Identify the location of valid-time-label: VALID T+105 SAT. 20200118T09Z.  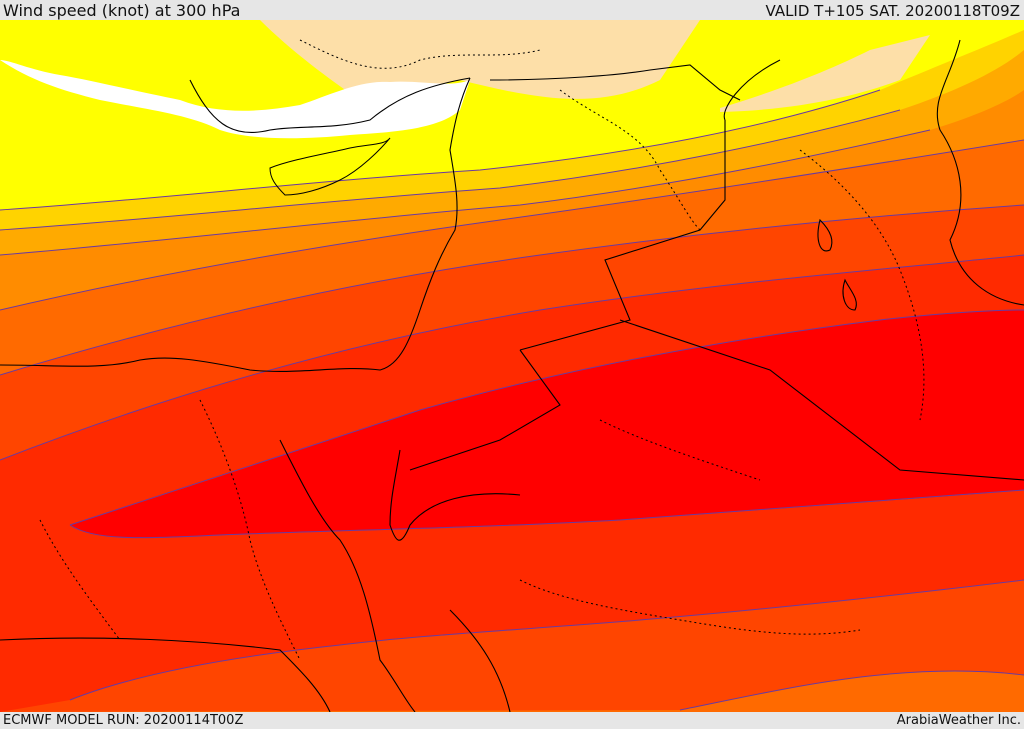
(892, 11).